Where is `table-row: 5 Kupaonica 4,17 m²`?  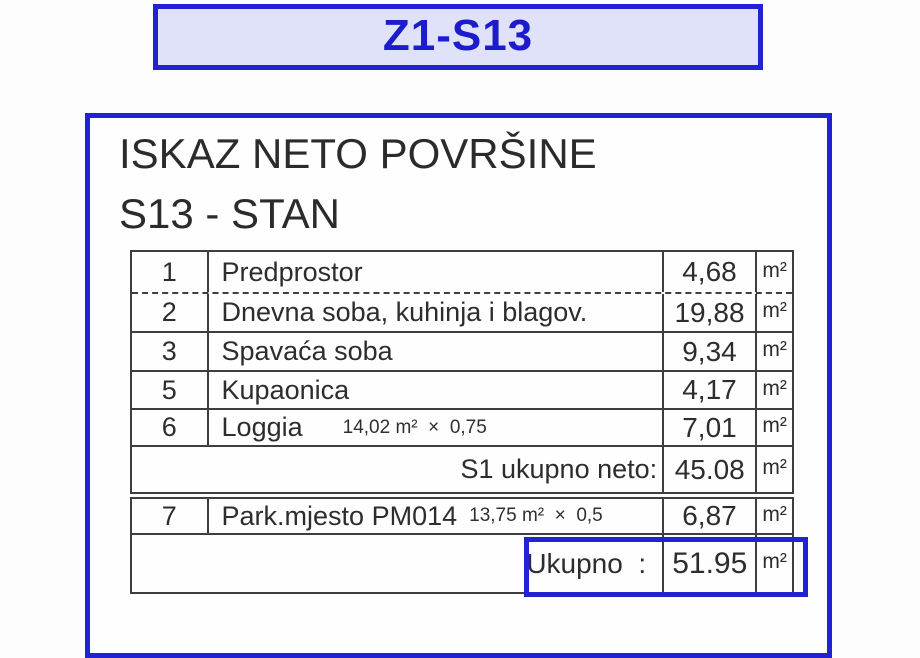
table-row: 5 Kupaonica 4,17 m² is located at coordinates (462, 389).